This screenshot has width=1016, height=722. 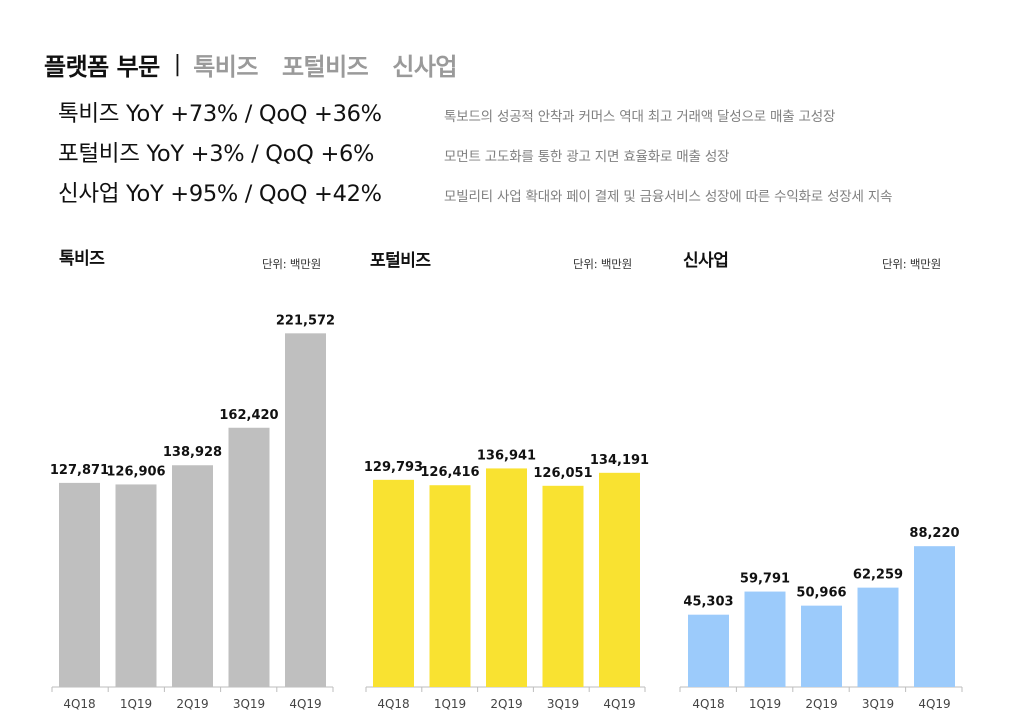 I want to click on tick-label-portalbiz-1Q19: 1Q19, so click(x=450, y=704).